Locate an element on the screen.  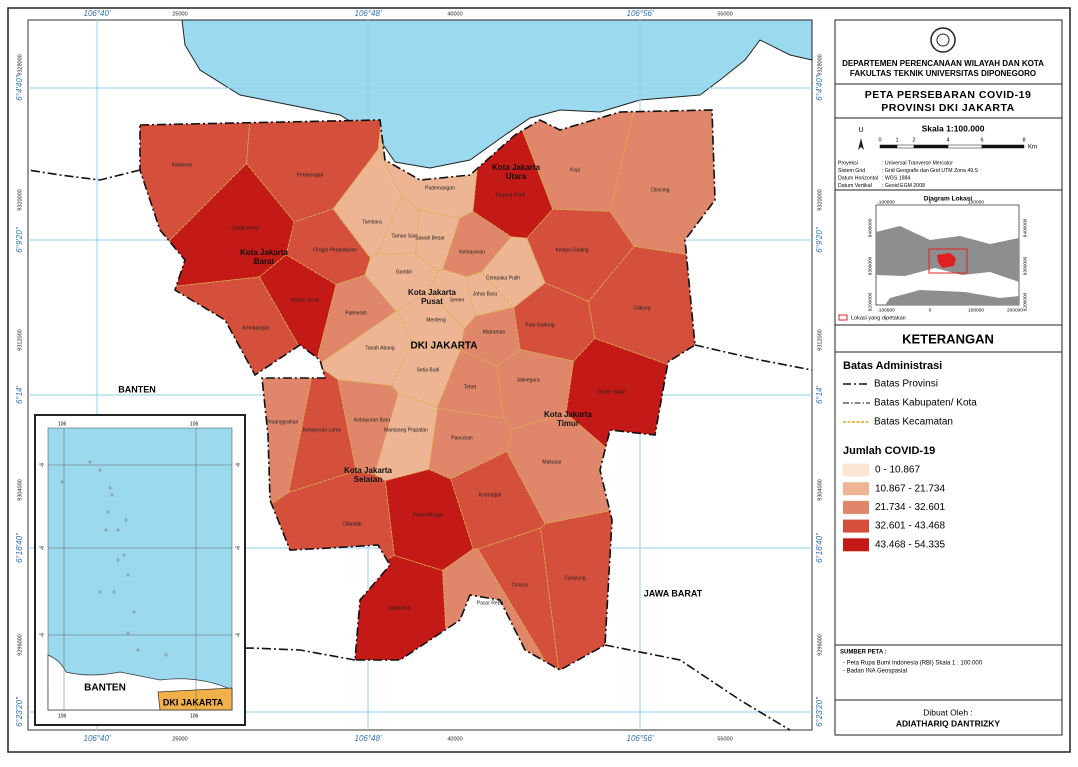
inset-sea is located at coordinates (140, 569).